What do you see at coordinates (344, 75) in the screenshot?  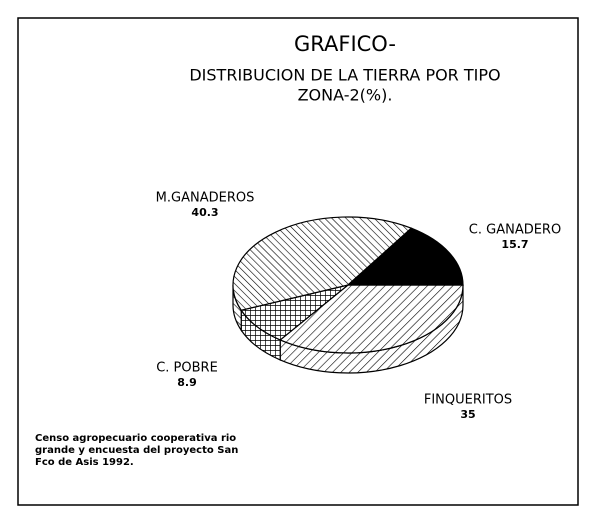 I see `chart-subtitle: DISTRIBUCION DE LA TIERRA POR TIPO` at bounding box center [344, 75].